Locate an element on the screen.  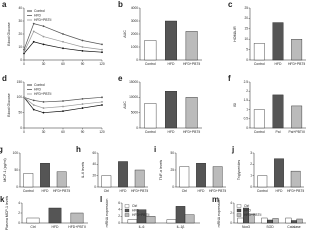
x-tick-label: IL-1β is located at coordinates (181, 227).